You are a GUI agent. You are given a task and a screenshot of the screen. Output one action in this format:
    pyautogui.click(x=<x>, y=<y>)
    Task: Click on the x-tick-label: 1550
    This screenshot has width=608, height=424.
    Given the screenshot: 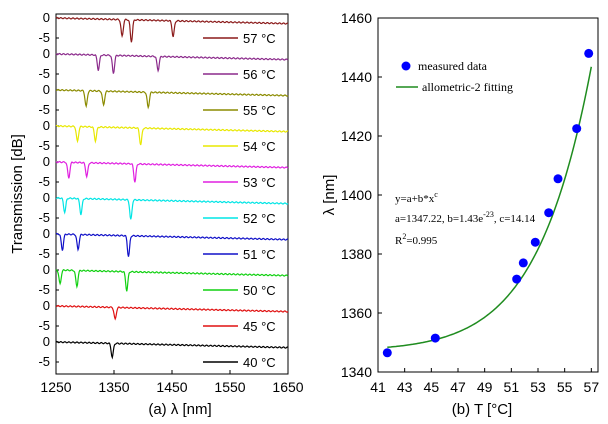 What is the action you would take?
    pyautogui.click(x=229, y=387)
    